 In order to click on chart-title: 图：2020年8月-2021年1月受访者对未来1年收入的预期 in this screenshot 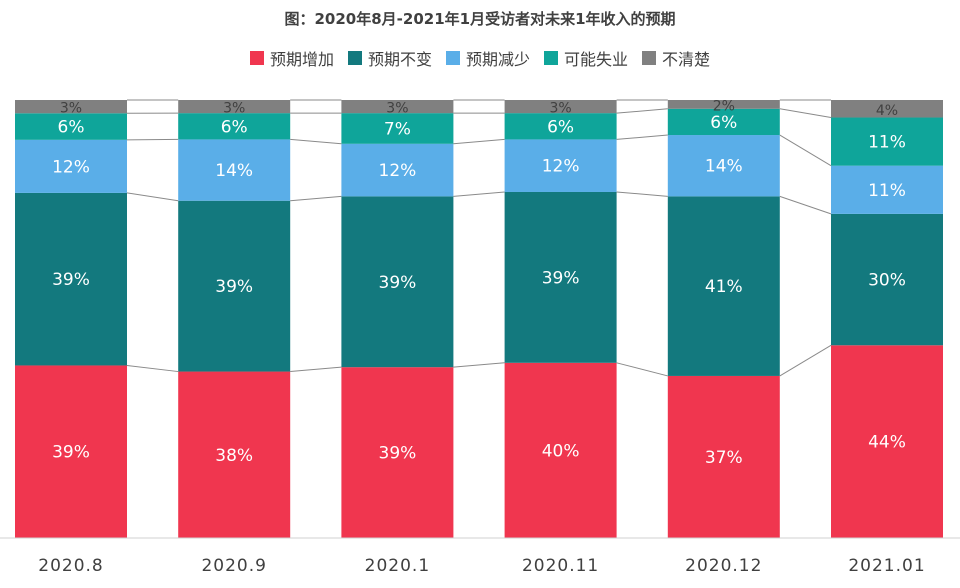, I will do `click(480, 19)`.